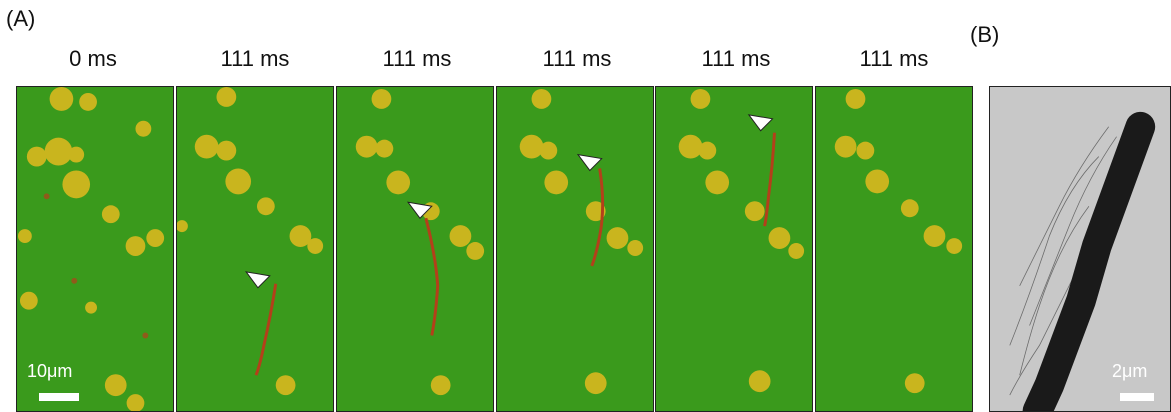 The height and width of the screenshot is (412, 1171). What do you see at coordinates (95, 249) in the screenshot?
I see `microscopy-frame: 10μm` at bounding box center [95, 249].